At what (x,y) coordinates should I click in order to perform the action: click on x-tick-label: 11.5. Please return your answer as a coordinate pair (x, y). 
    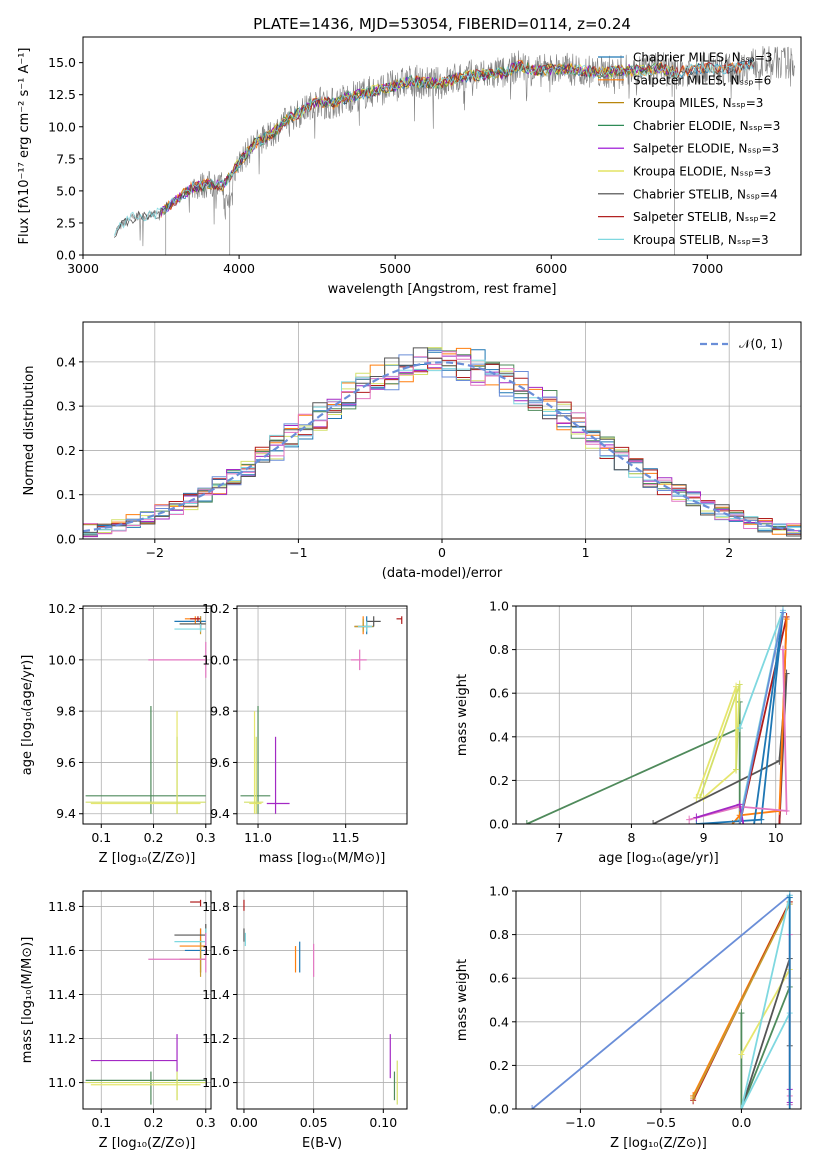
    Looking at the image, I should click on (346, 837).